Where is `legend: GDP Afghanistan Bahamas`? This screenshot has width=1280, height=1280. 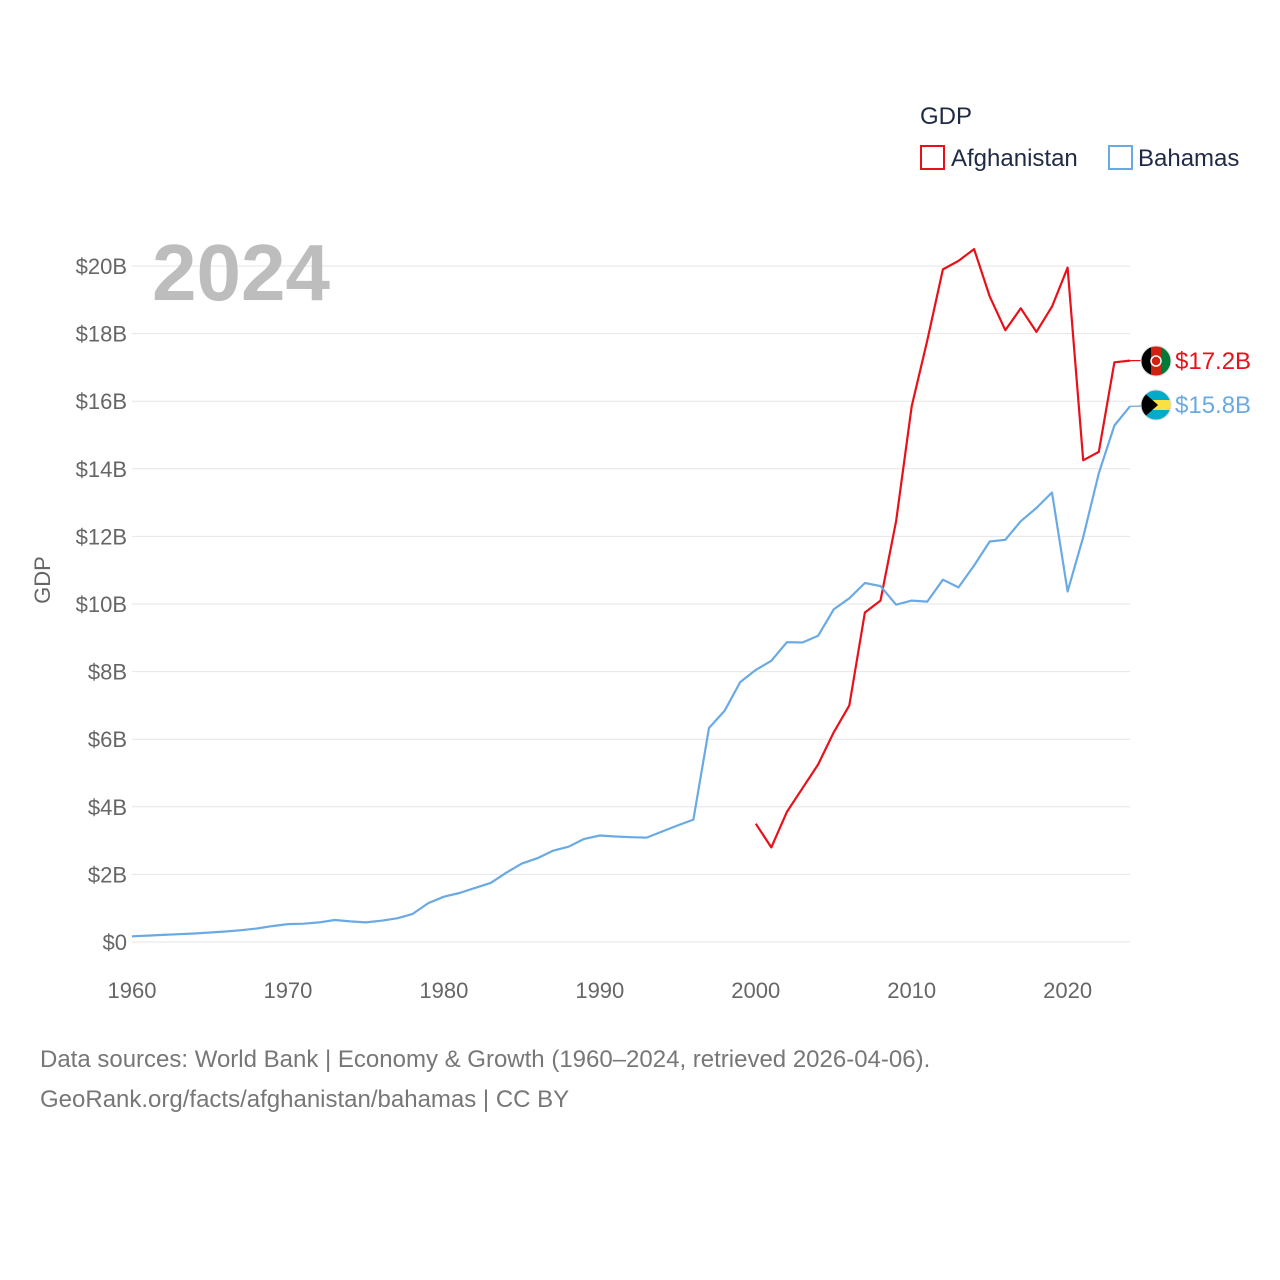
legend: GDP Afghanistan Bahamas is located at coordinates (1079, 137).